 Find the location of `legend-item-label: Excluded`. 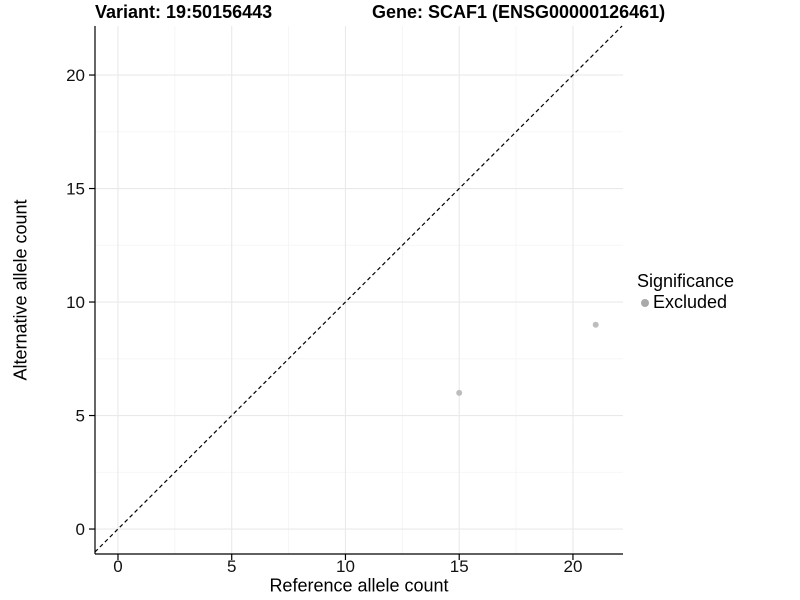

legend-item-label: Excluded is located at coordinates (690, 302).